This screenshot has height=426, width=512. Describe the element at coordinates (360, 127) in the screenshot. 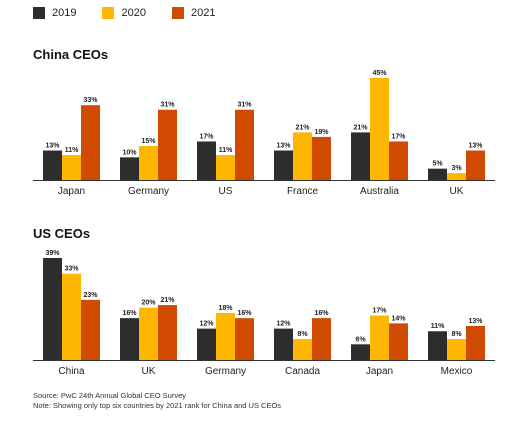

I see `data-label-australia-2019: 21%` at that location.